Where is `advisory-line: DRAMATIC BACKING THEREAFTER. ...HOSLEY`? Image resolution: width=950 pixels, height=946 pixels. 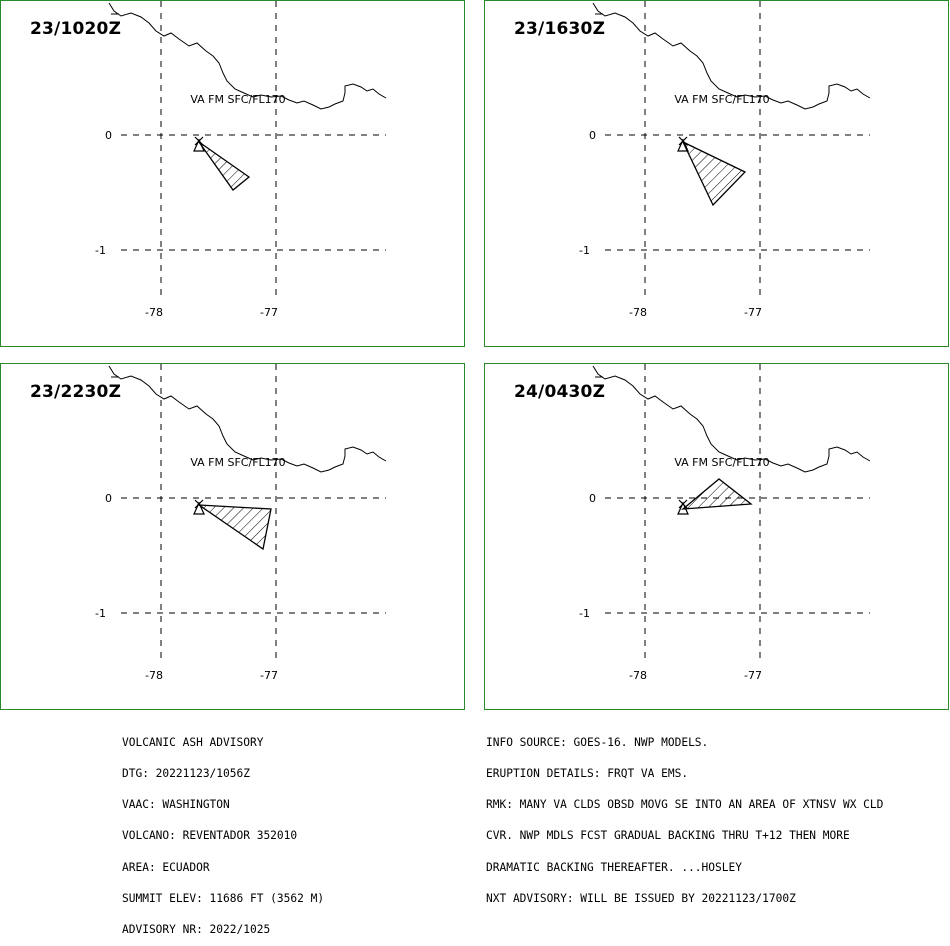 advisory-line: DRAMATIC BACKING THEREAFTER. ...HOSLEY is located at coordinates (614, 867).